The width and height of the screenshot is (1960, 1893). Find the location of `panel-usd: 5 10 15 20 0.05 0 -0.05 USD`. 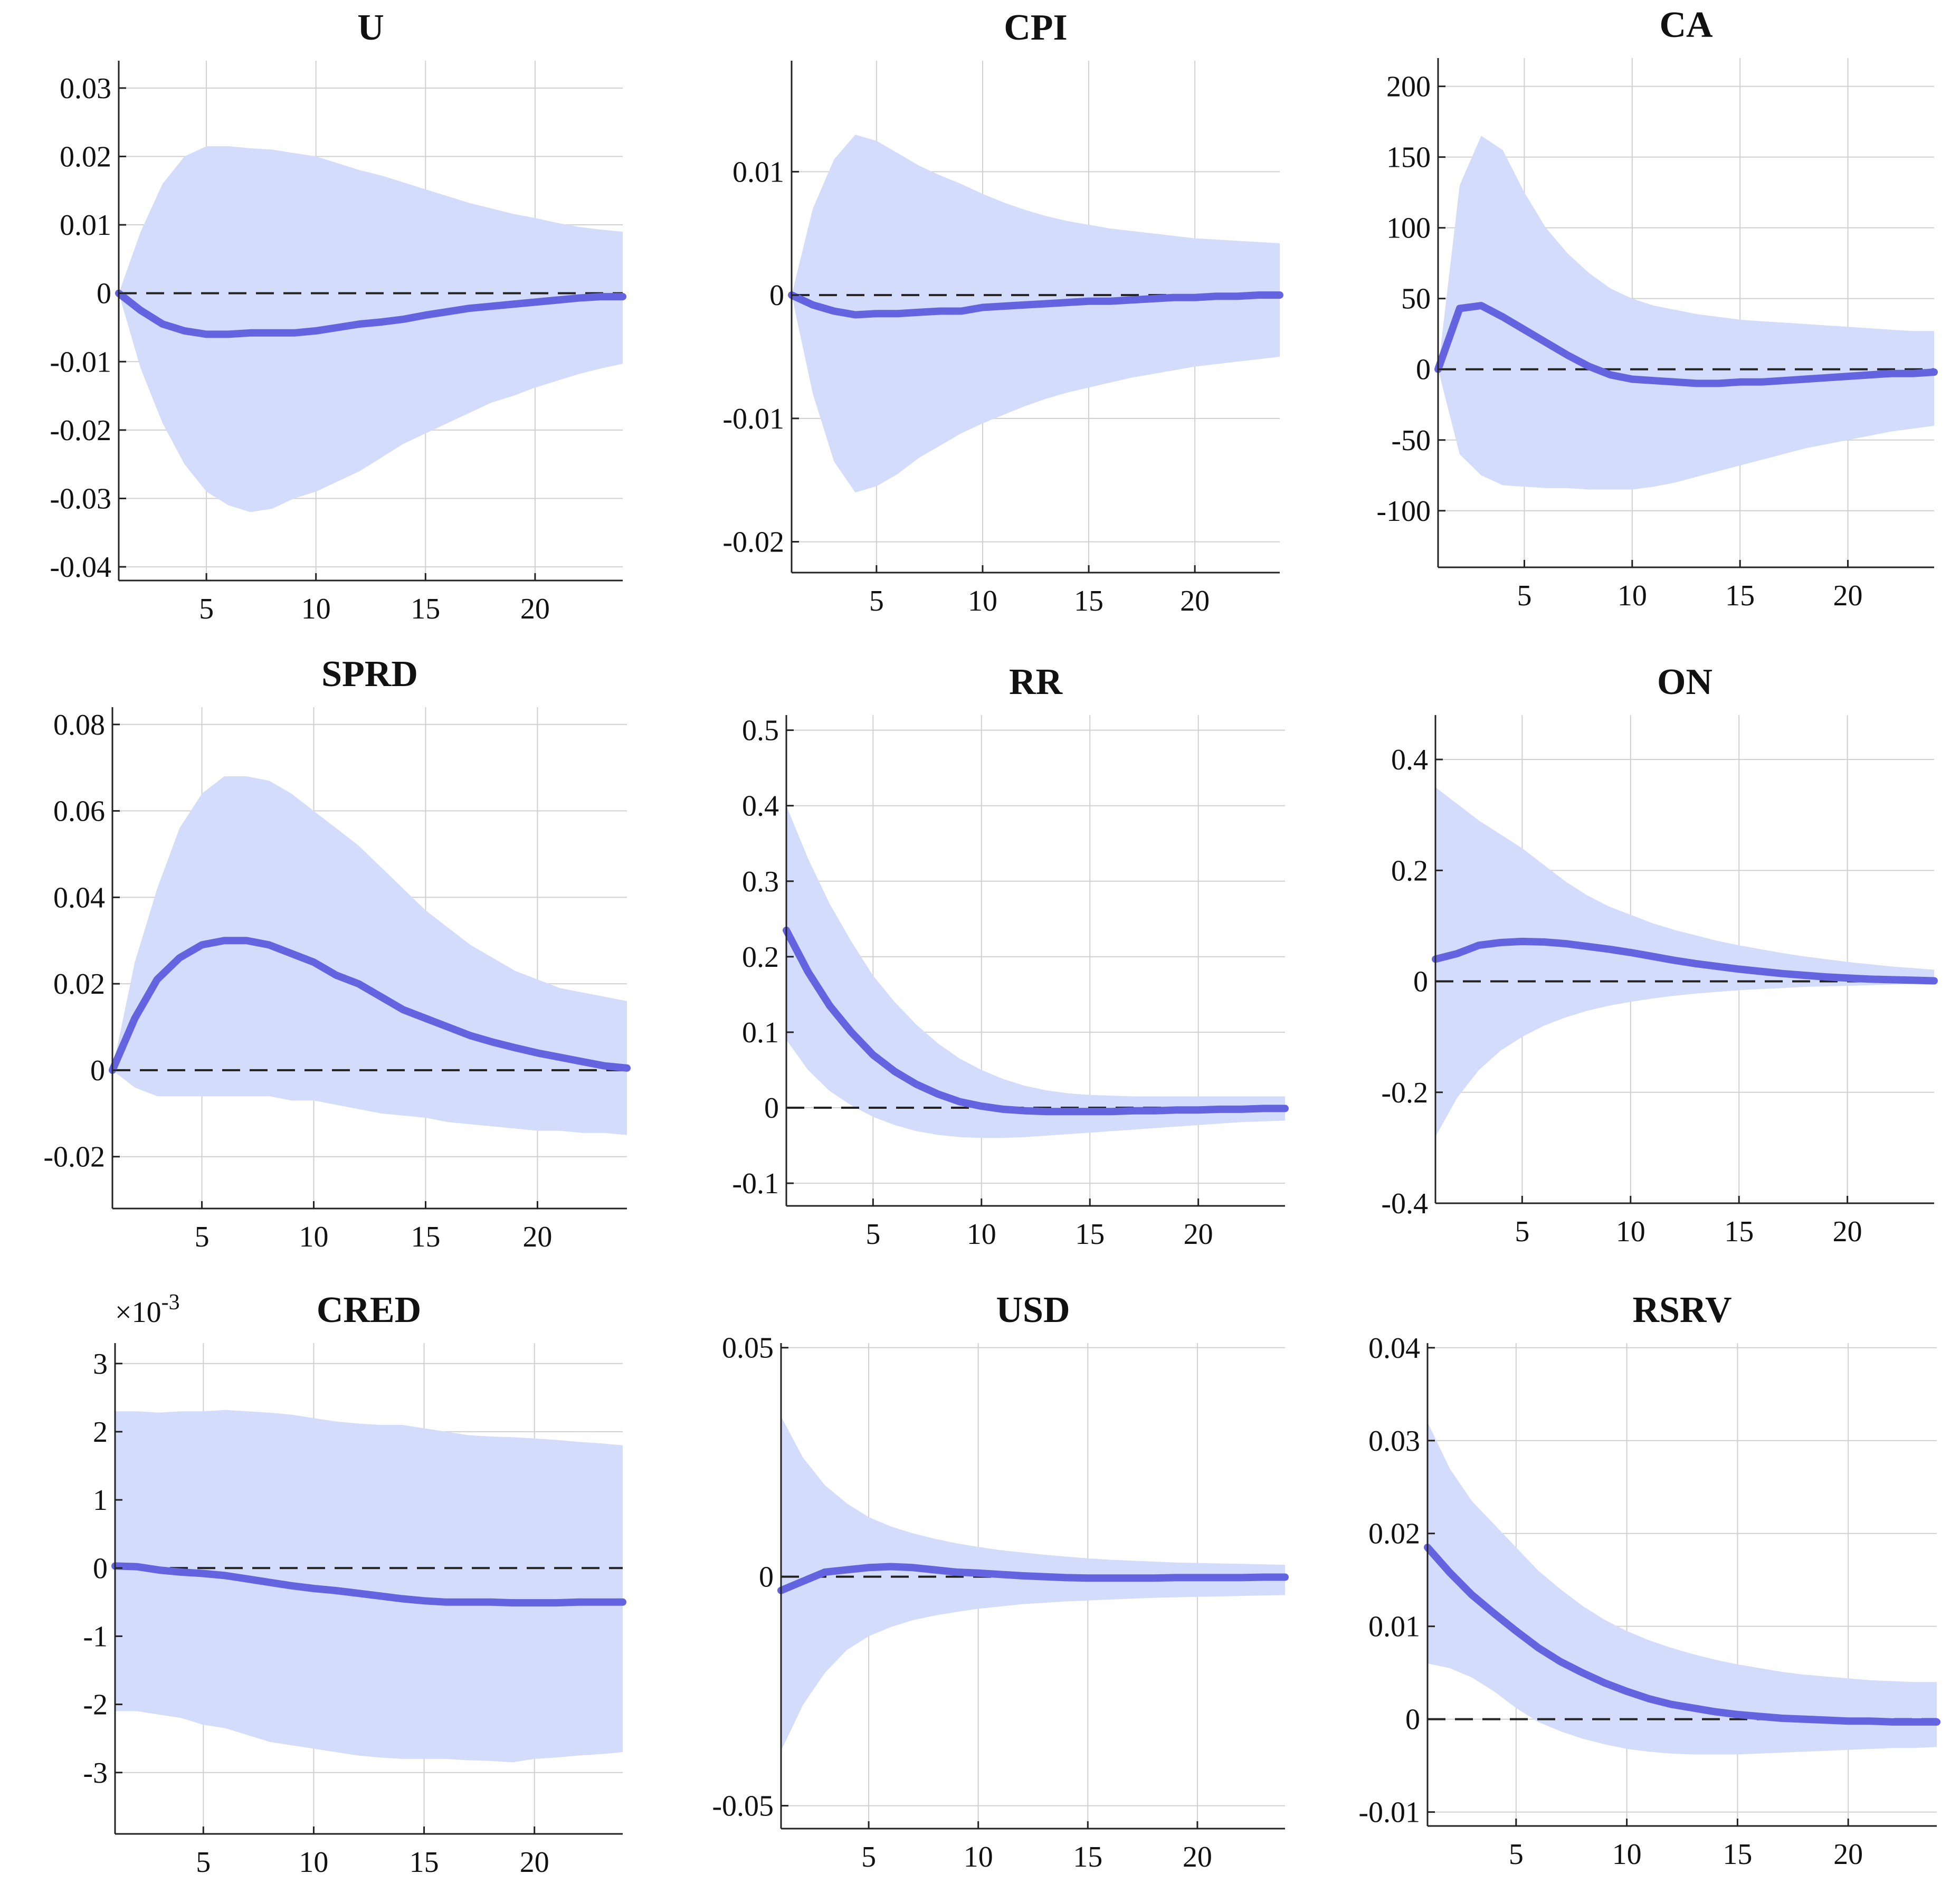

panel-usd: 5 10 15 20 0.05 0 -0.05 USD is located at coordinates (1001, 1582).